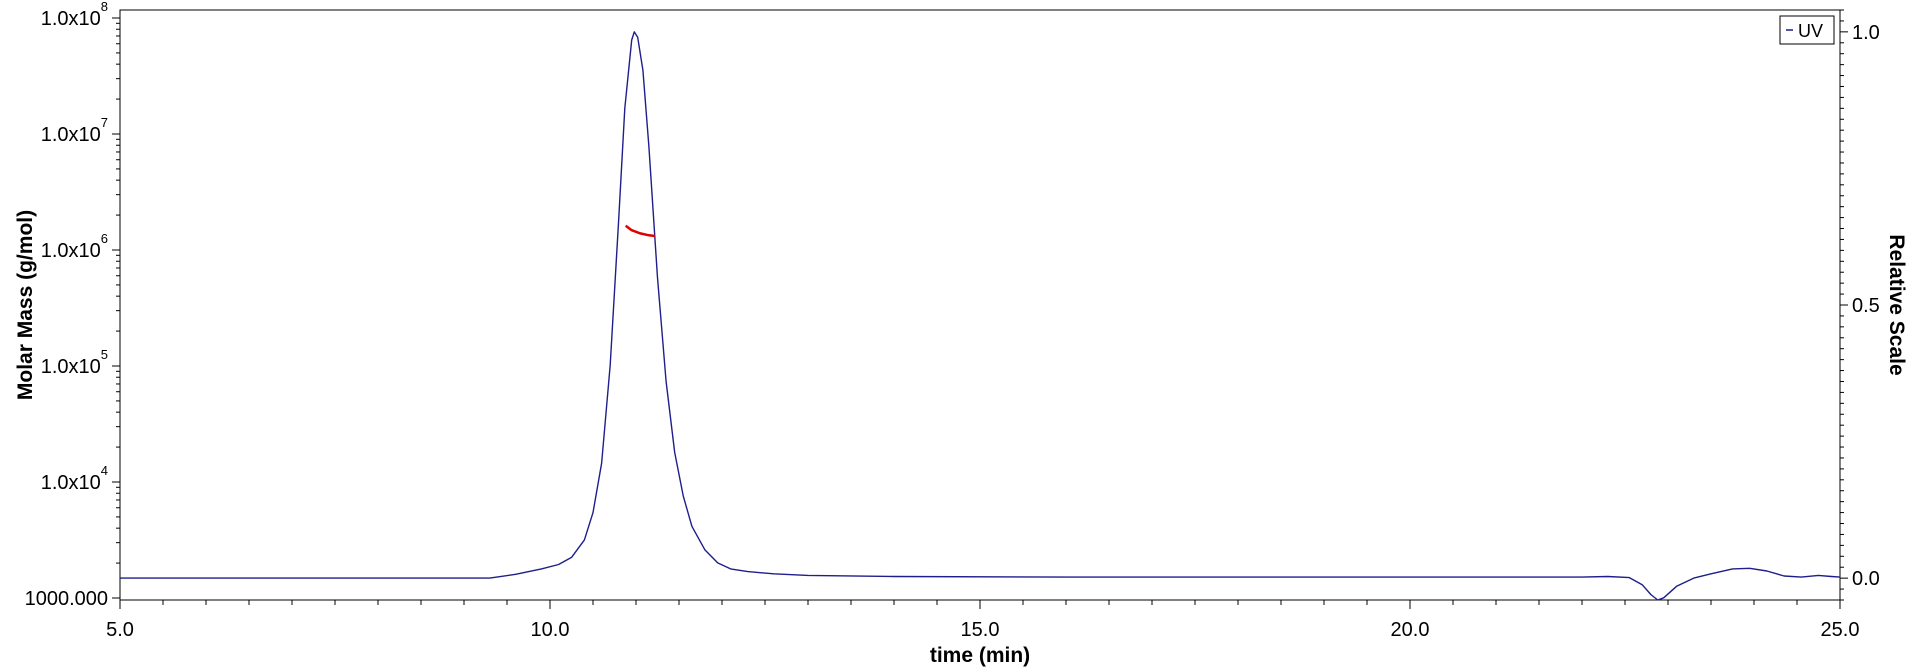  What do you see at coordinates (550, 630) in the screenshot?
I see `x-tick-label: 10.0` at bounding box center [550, 630].